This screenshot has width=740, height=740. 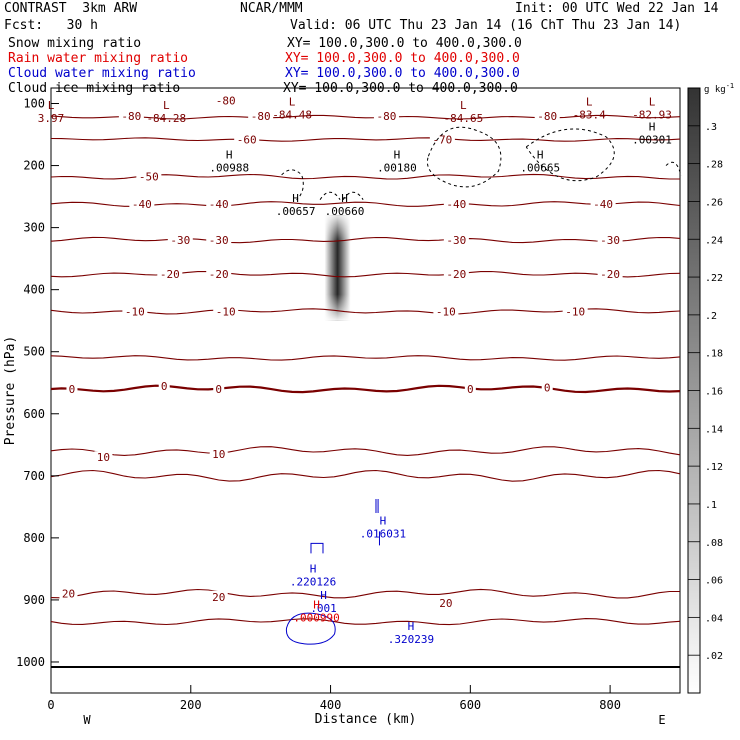 What do you see at coordinates (714, 278) in the screenshot?
I see `colorbar-tick-label: .22` at bounding box center [714, 278].